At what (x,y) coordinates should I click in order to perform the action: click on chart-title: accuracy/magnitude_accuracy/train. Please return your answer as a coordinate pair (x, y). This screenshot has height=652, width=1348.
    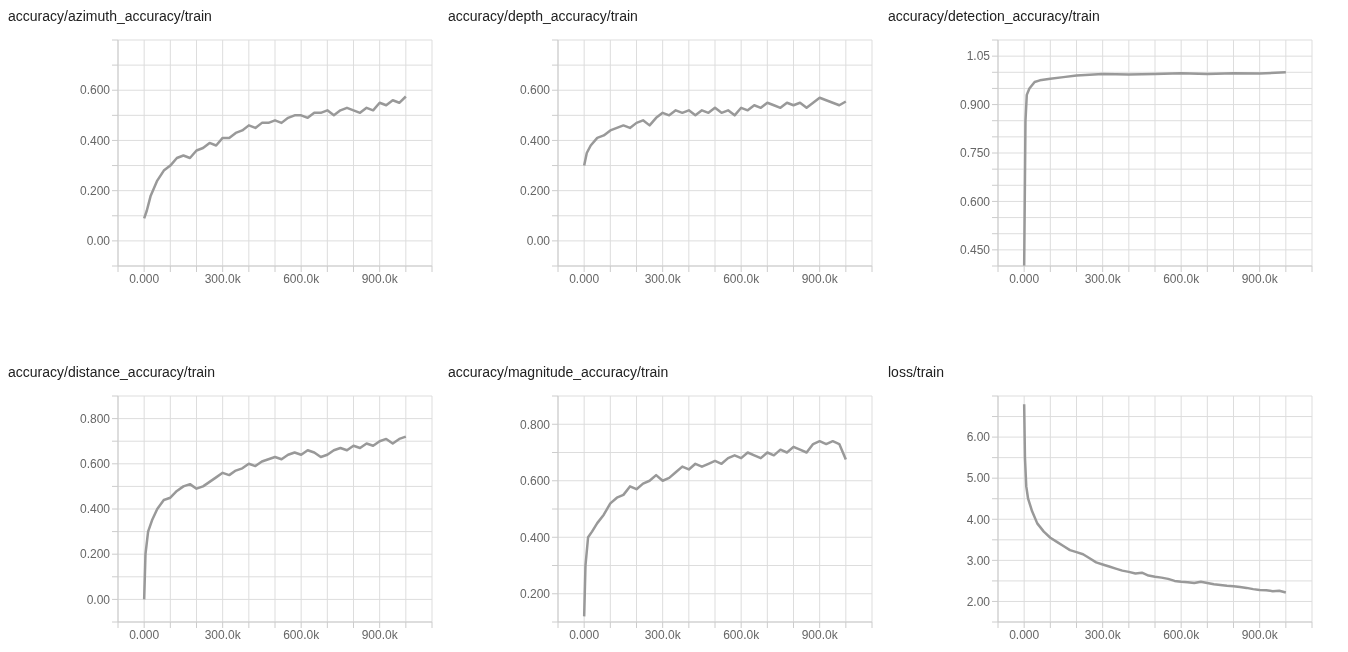
    Looking at the image, I should click on (559, 373).